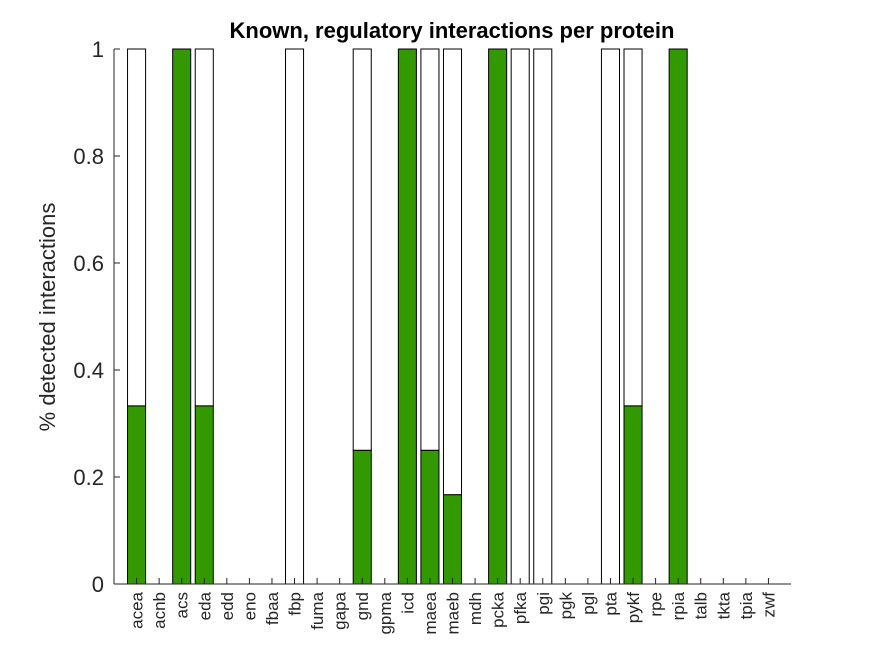  I want to click on x-tick-label-eda: eda, so click(204, 605).